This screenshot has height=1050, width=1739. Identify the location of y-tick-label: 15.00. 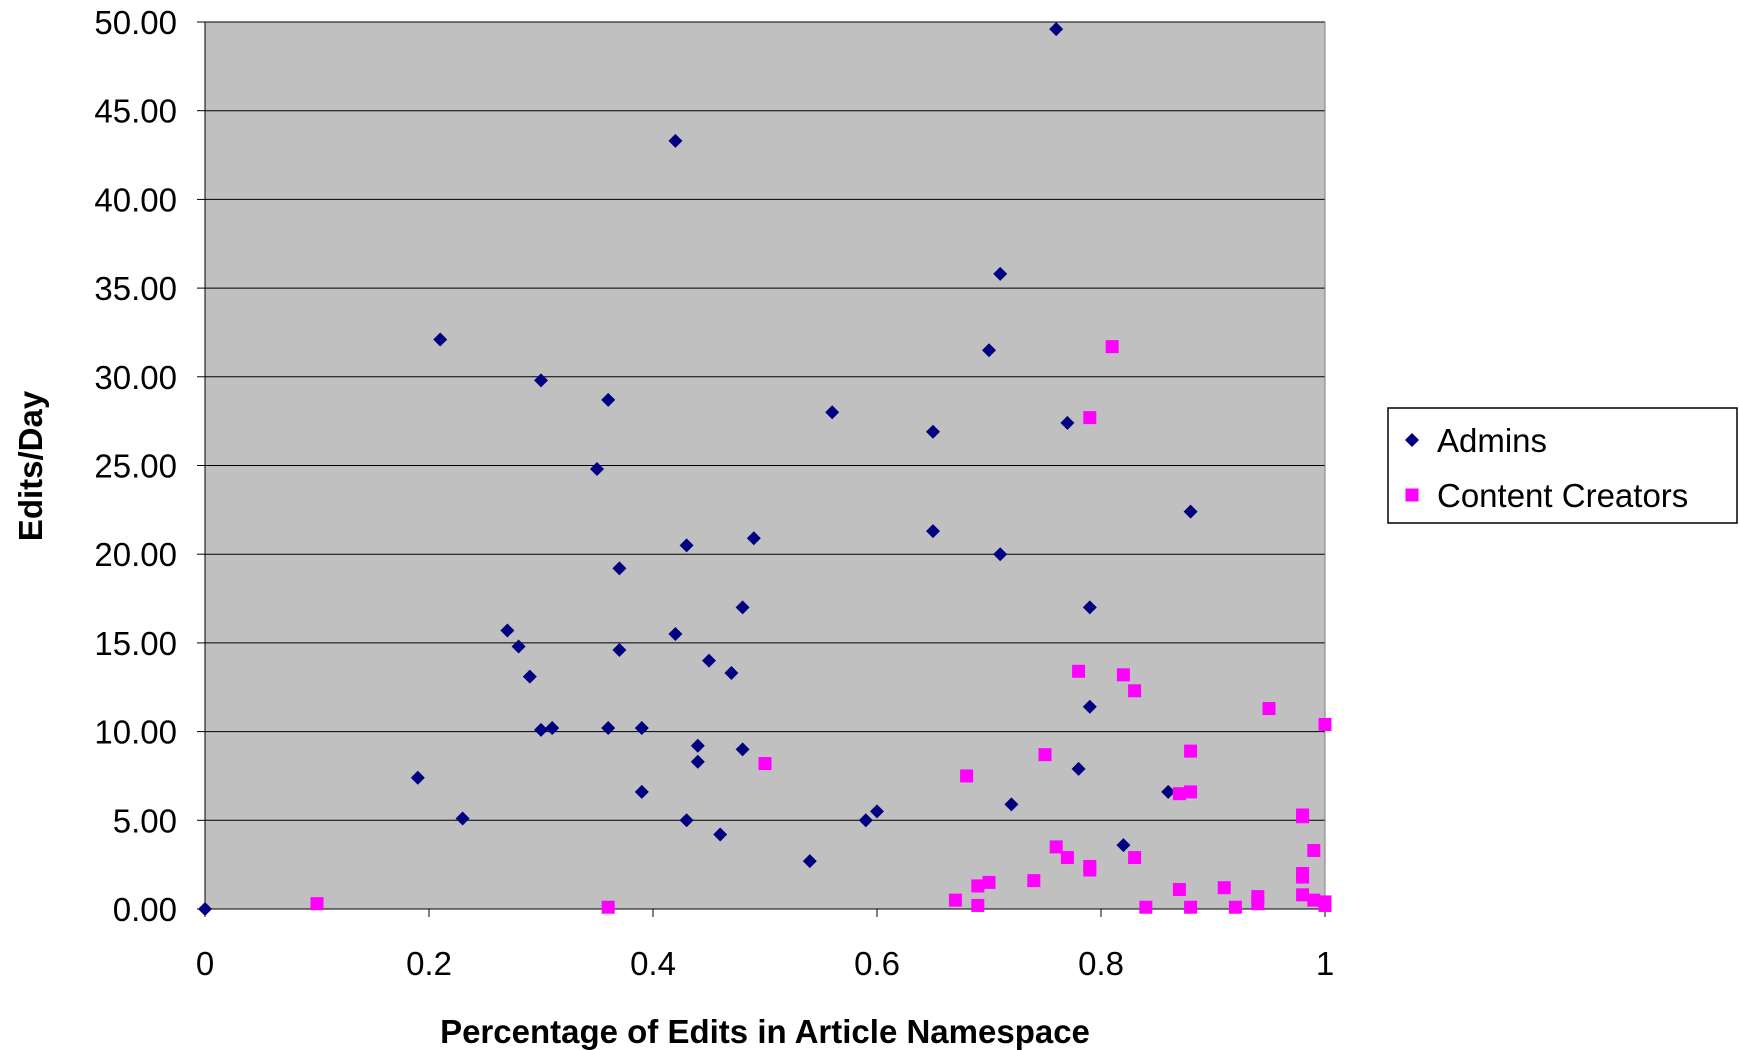
(135, 643).